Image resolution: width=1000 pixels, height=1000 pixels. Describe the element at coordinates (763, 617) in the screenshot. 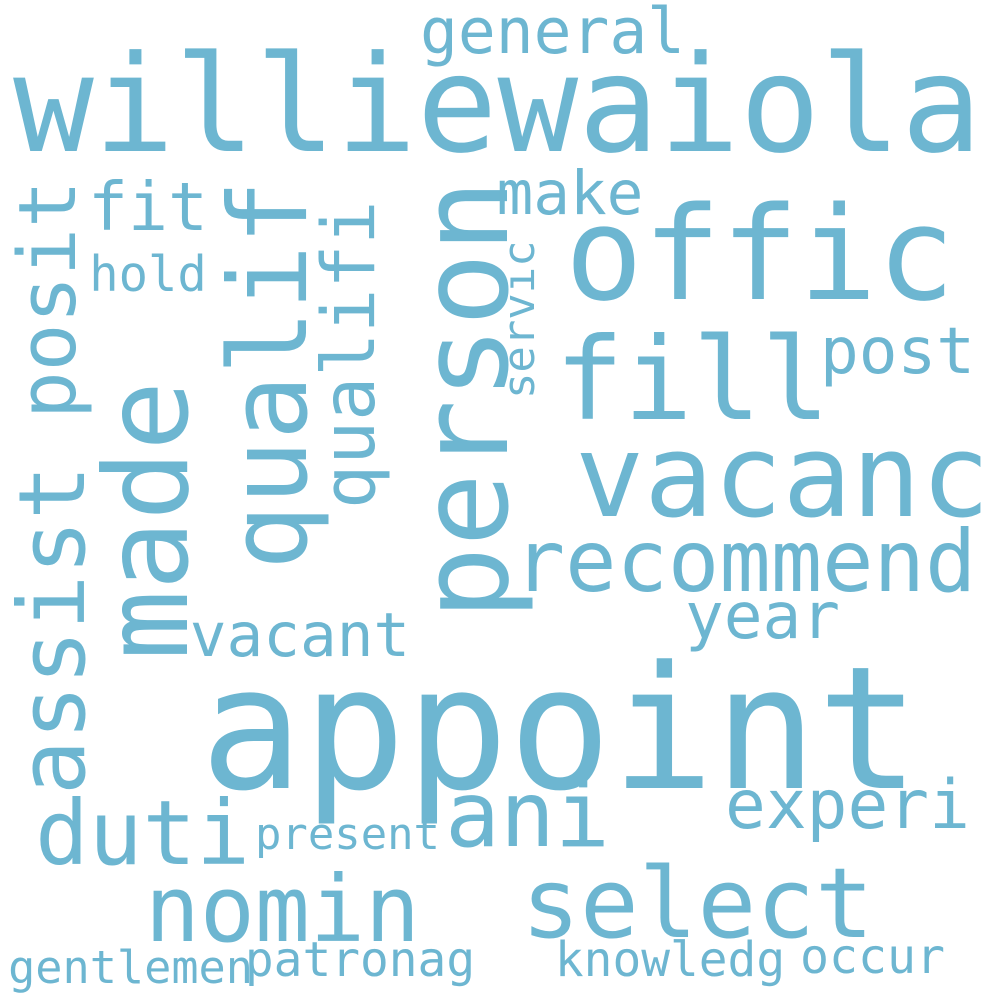

I see `word-year: year` at that location.